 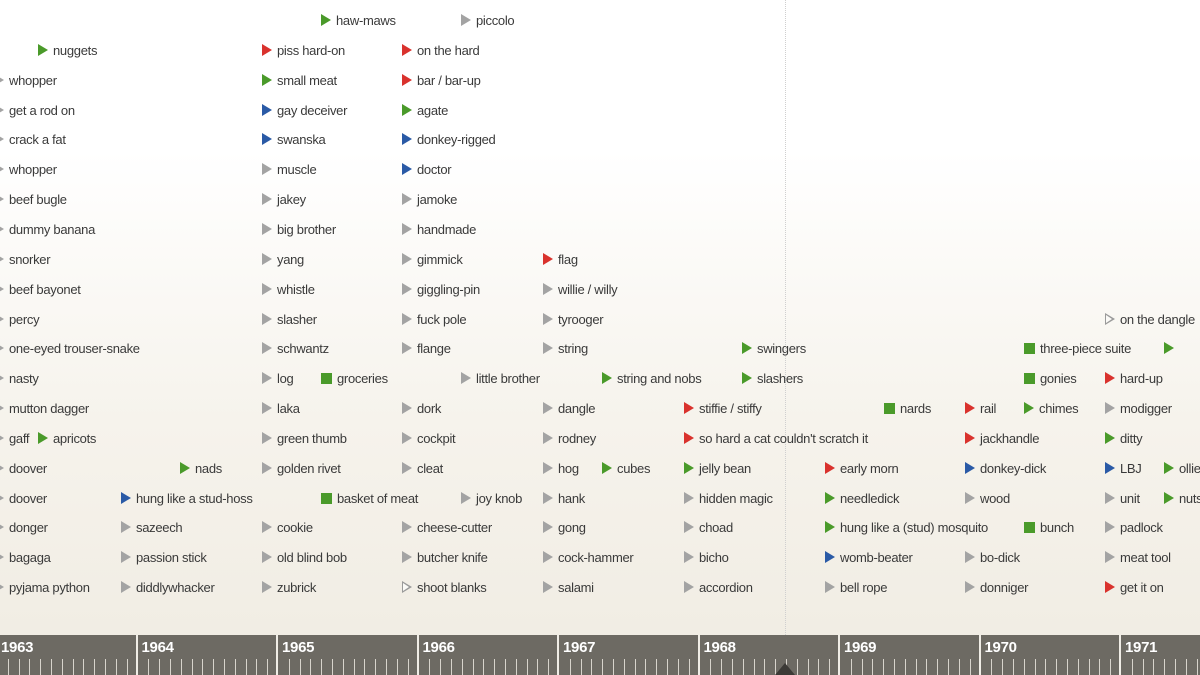 What do you see at coordinates (997, 588) in the screenshot?
I see `slang-term: donniger` at bounding box center [997, 588].